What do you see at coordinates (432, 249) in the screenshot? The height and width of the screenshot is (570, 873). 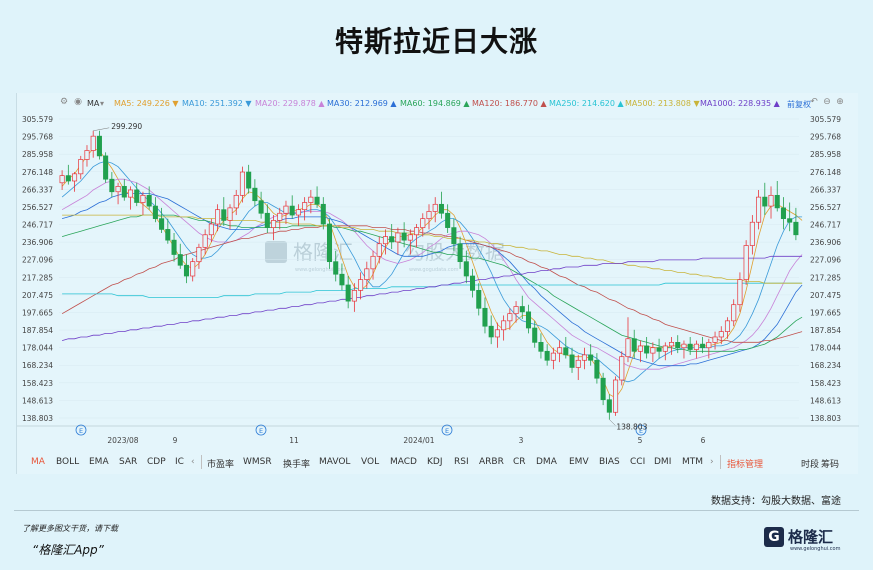 I see `ma-line-ma500` at bounding box center [432, 249].